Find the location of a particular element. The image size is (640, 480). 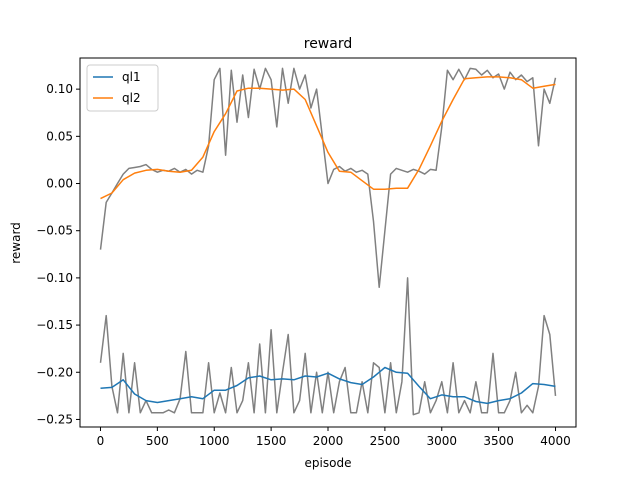

x-tick-label: 1000 is located at coordinates (214, 441).